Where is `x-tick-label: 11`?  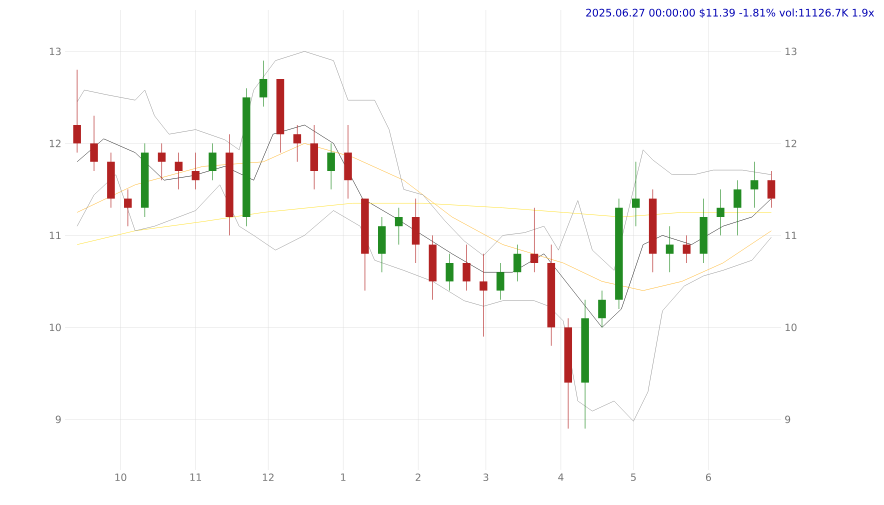
x-tick-label: 11 is located at coordinates (196, 477).